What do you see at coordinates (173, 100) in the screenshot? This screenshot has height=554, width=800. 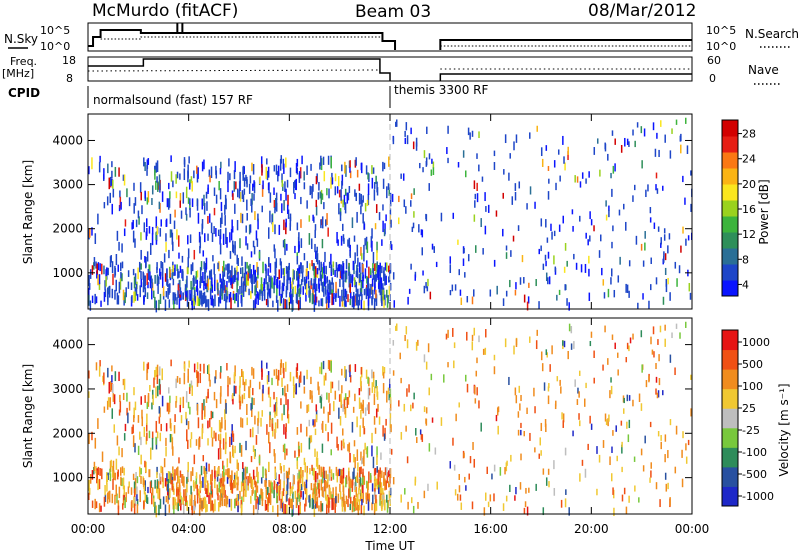 I see `cpid-segment-1: normalsound (fast) 157 RF` at bounding box center [173, 100].